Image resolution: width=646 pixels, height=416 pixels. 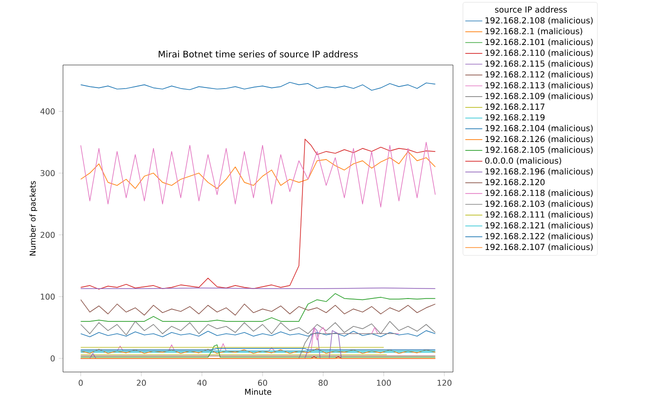 What do you see at coordinates (539, 128) in the screenshot?
I see `legend-label: 192.168.2.104 (malicious)` at bounding box center [539, 128].